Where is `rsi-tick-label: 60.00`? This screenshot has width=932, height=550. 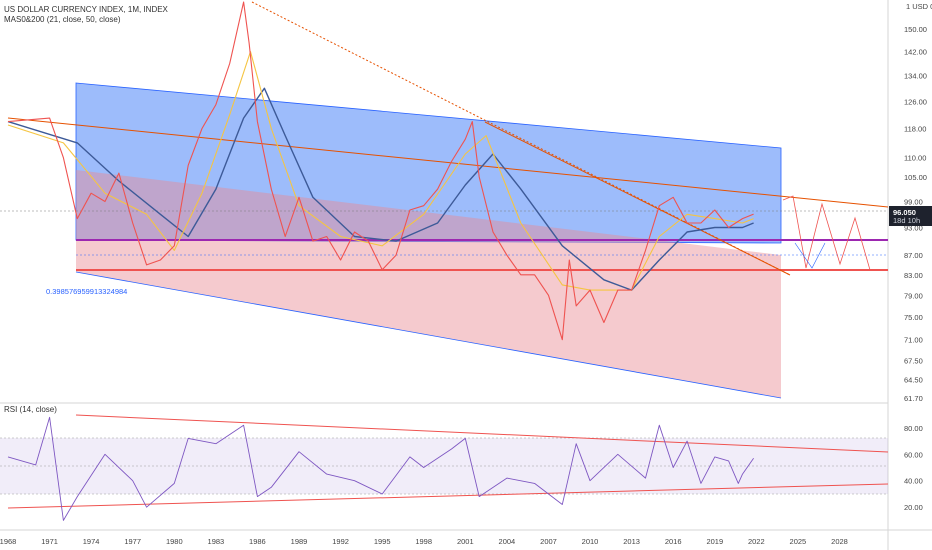
rsi-tick-label: 60.00 is located at coordinates (913, 454).